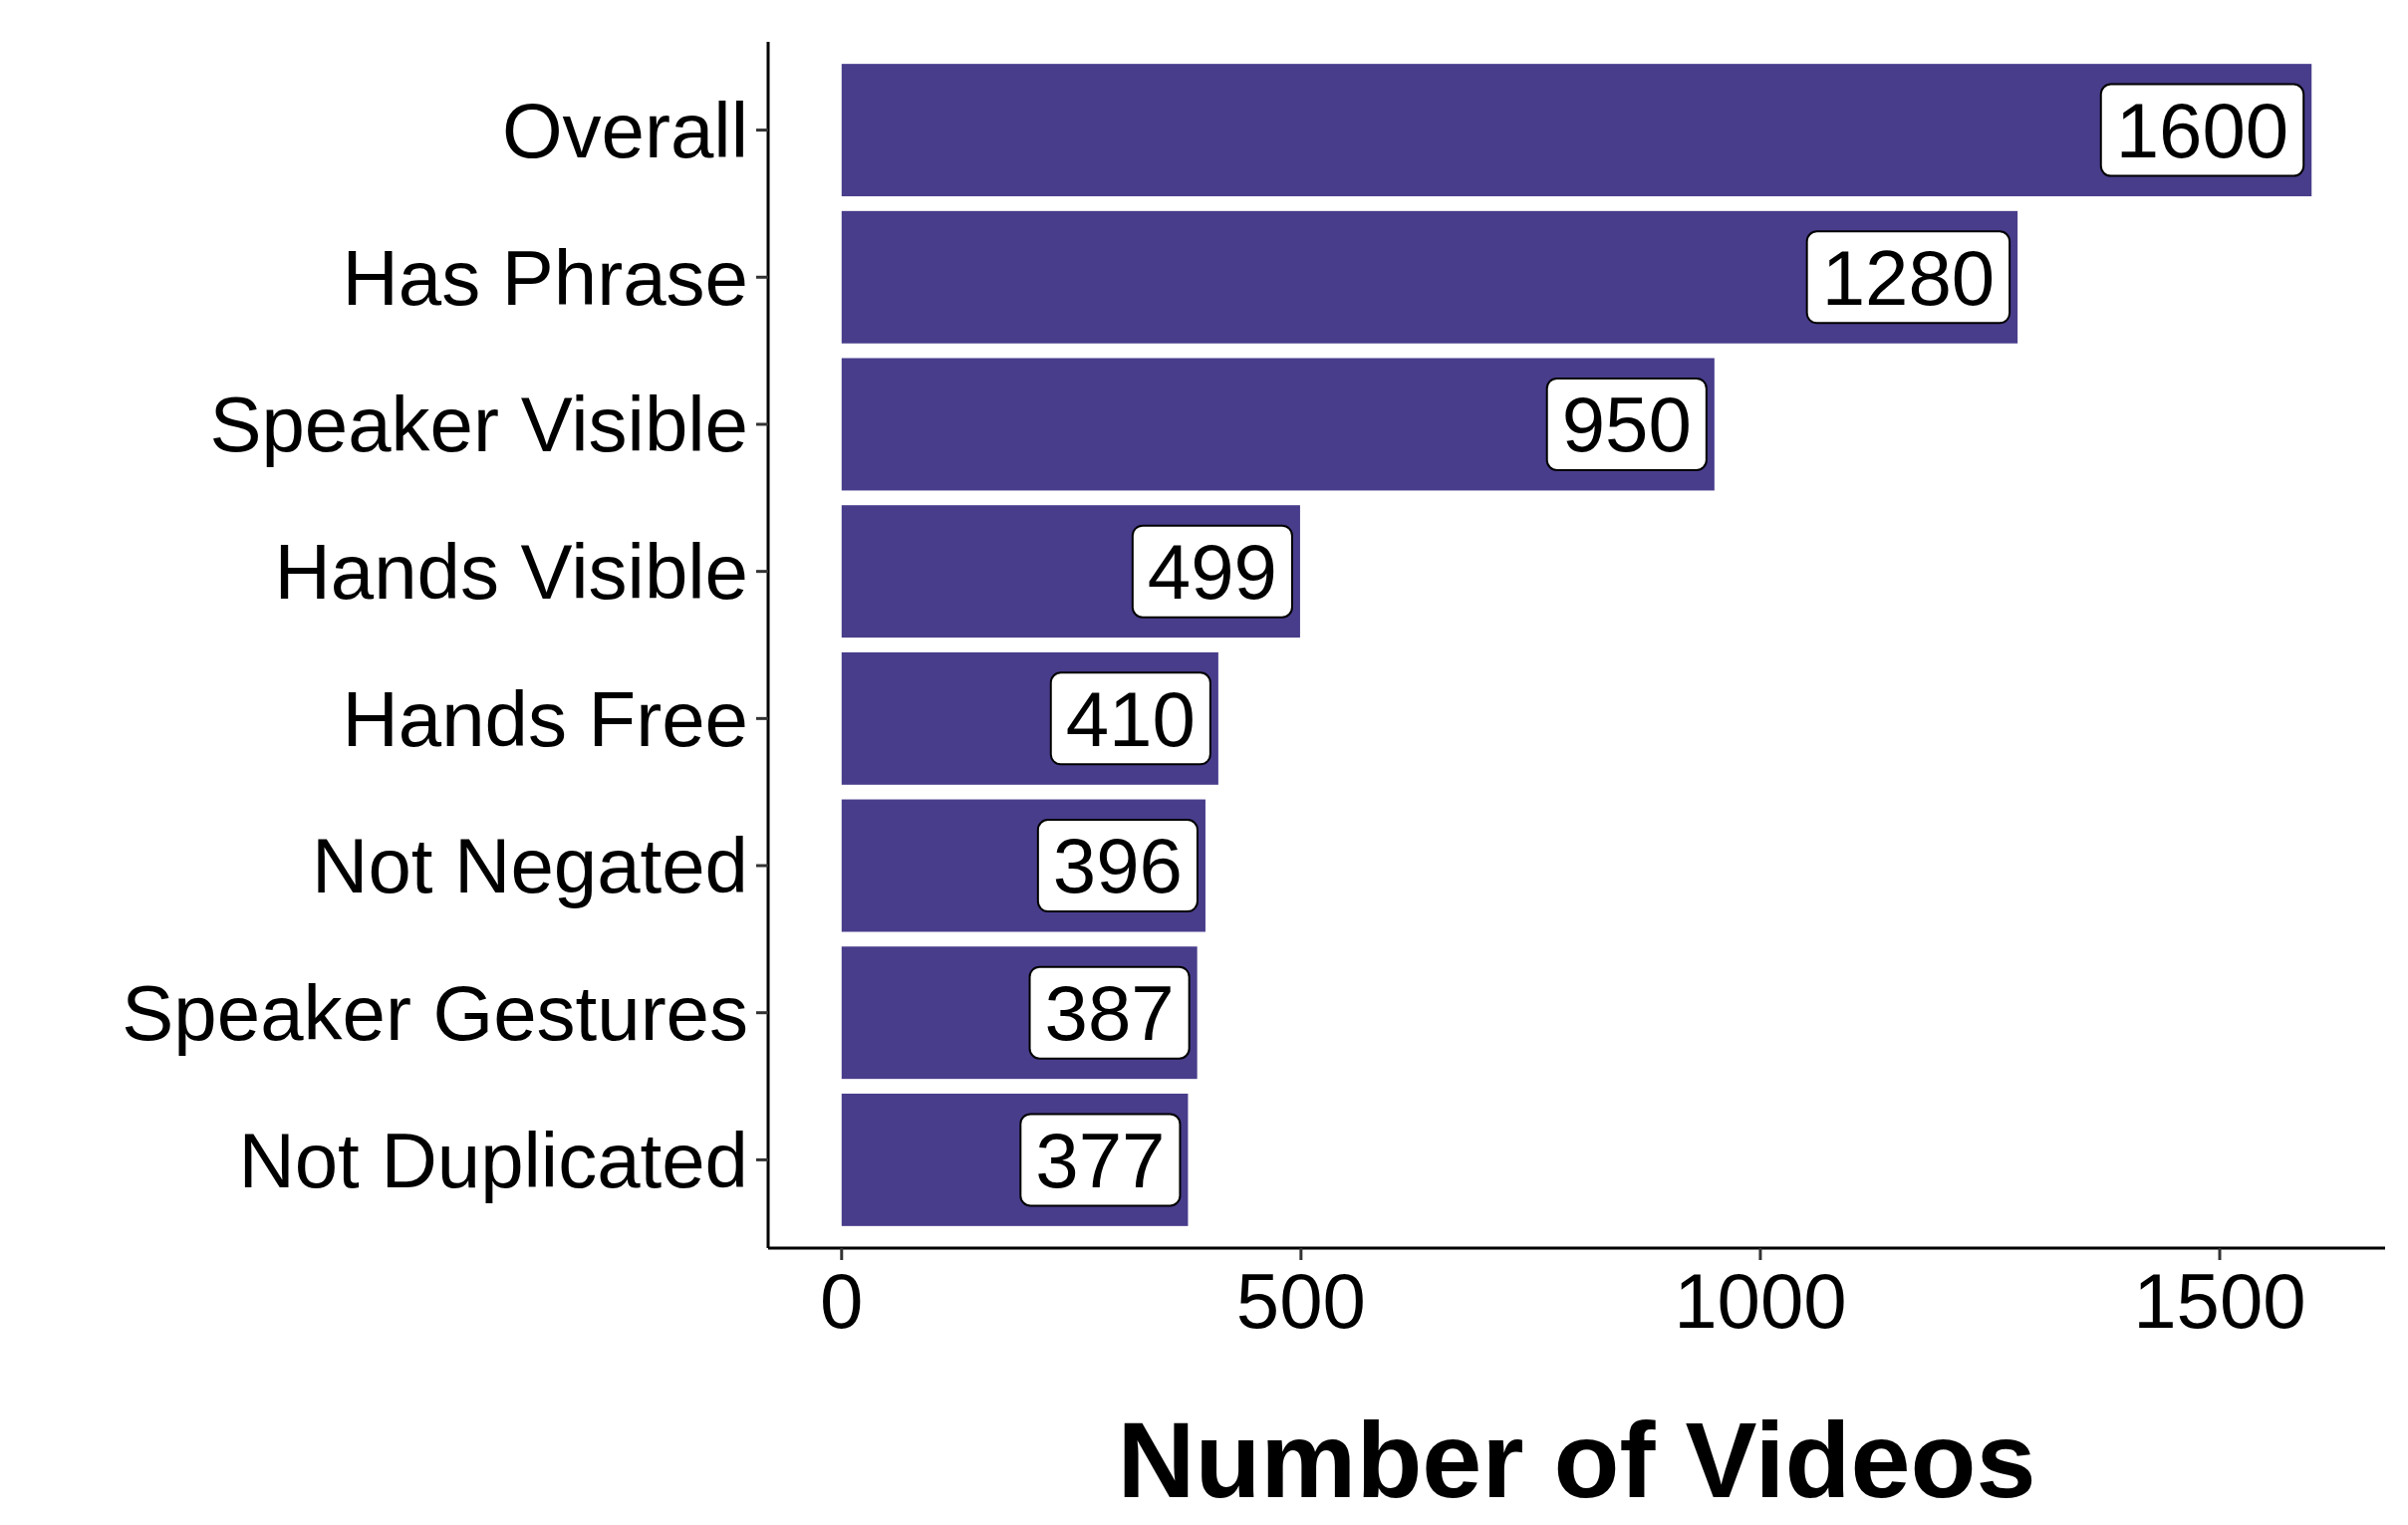 The height and width of the screenshot is (1525, 2408). What do you see at coordinates (1576, 1459) in the screenshot?
I see `x-axis-title: Number of Videos` at bounding box center [1576, 1459].